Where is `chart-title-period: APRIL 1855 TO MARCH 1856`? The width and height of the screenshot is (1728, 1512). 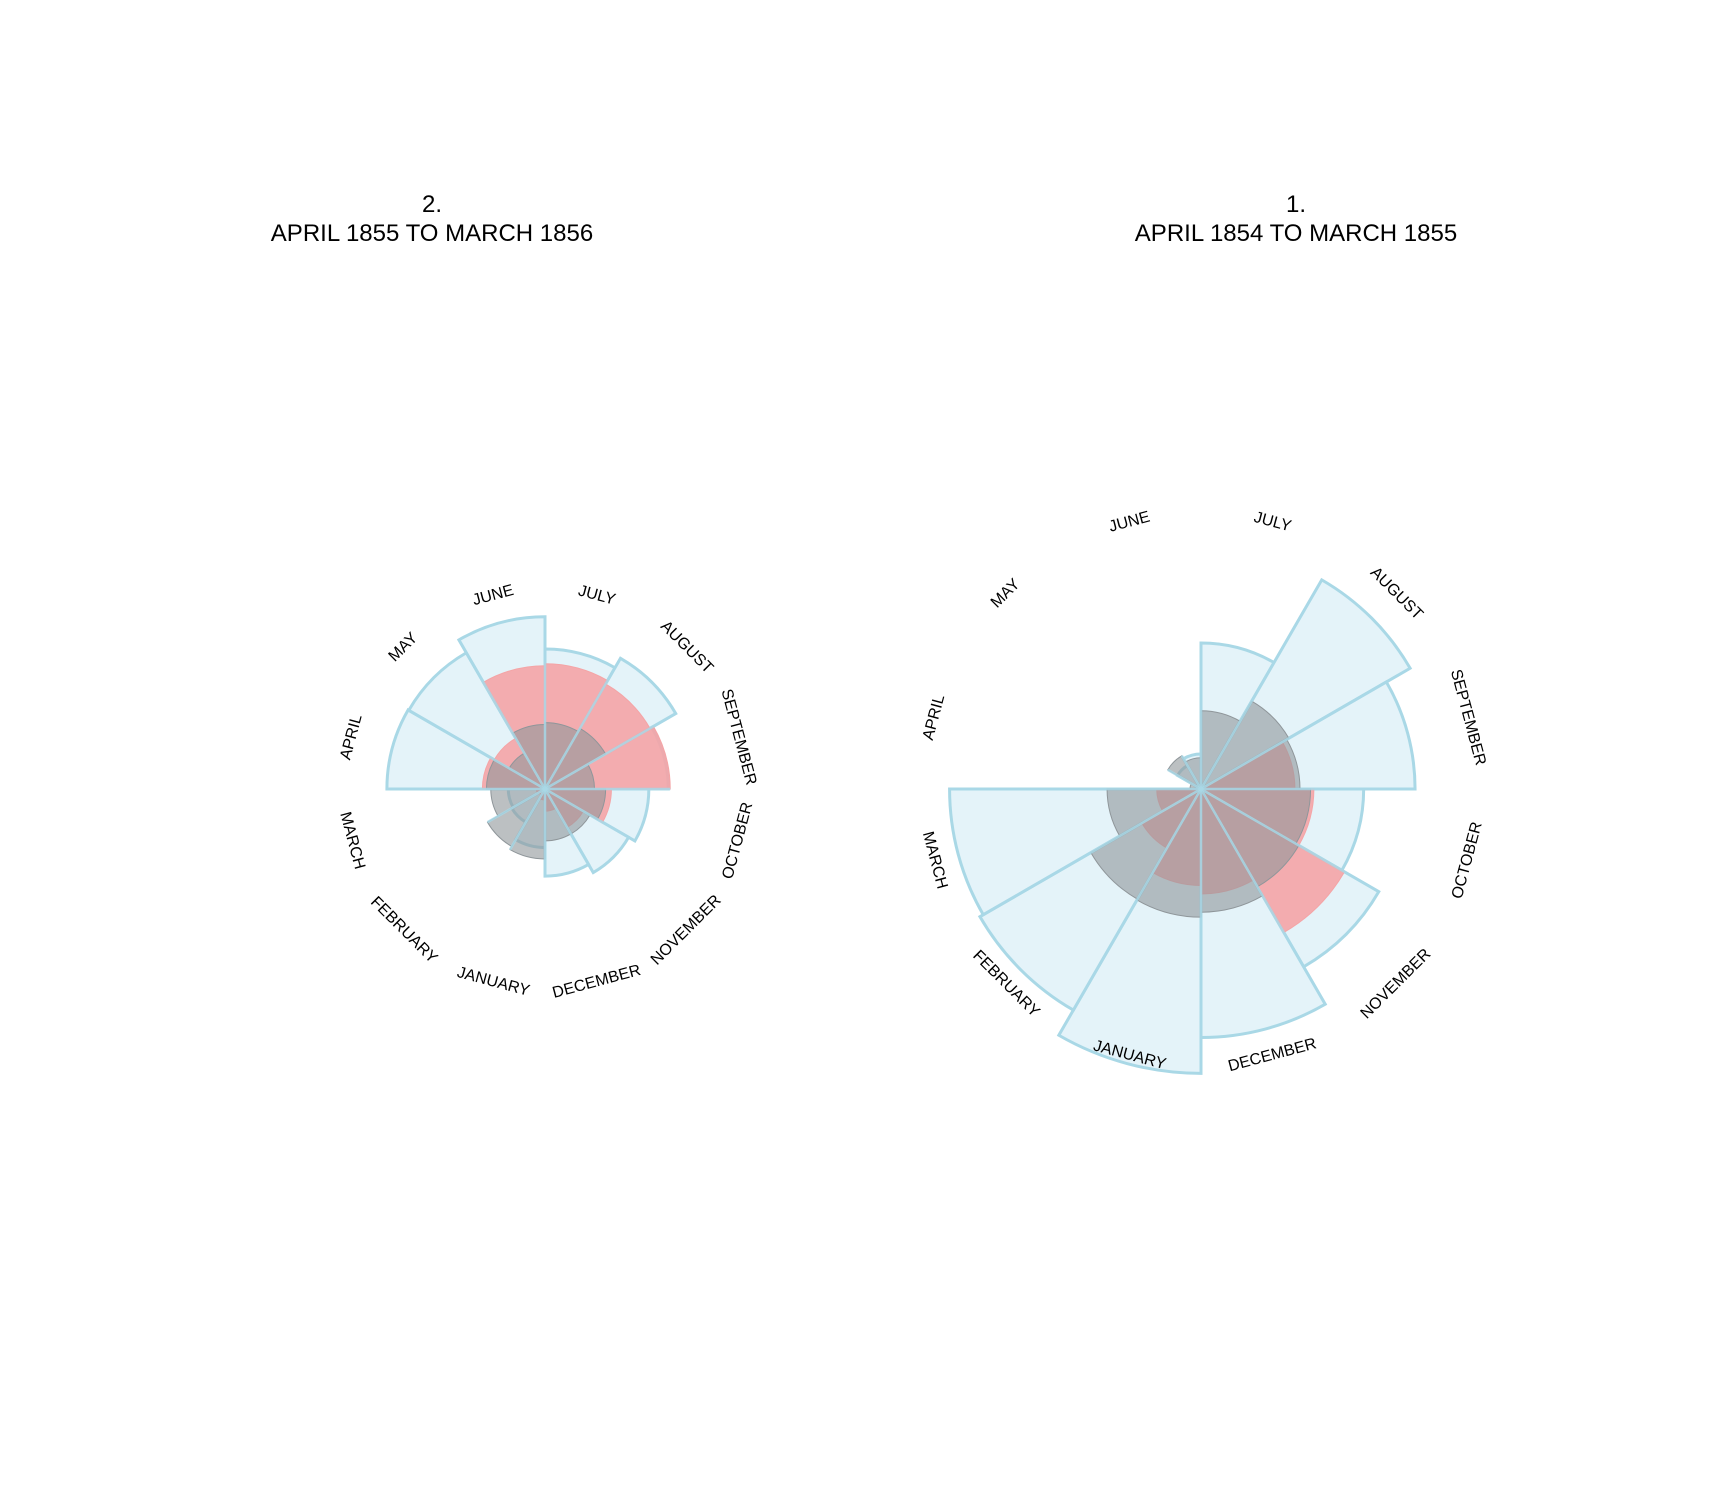
chart-title-period: APRIL 1855 TO MARCH 1856 is located at coordinates (432, 233).